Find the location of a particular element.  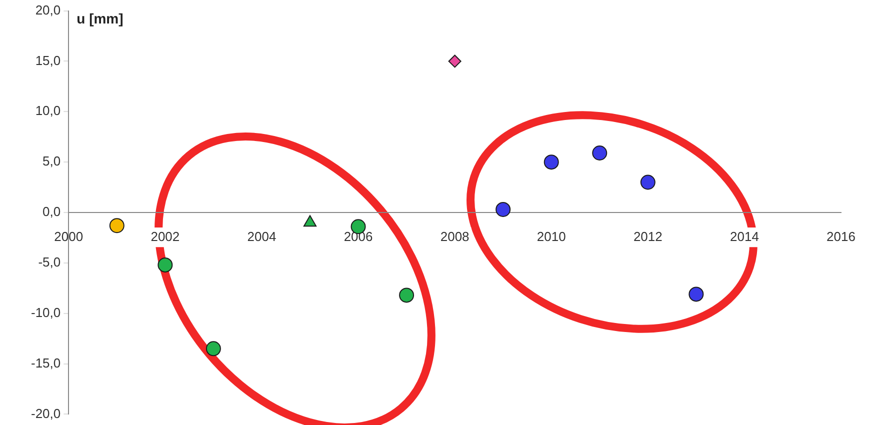

x-tick-label: 2016 is located at coordinates (841, 236).